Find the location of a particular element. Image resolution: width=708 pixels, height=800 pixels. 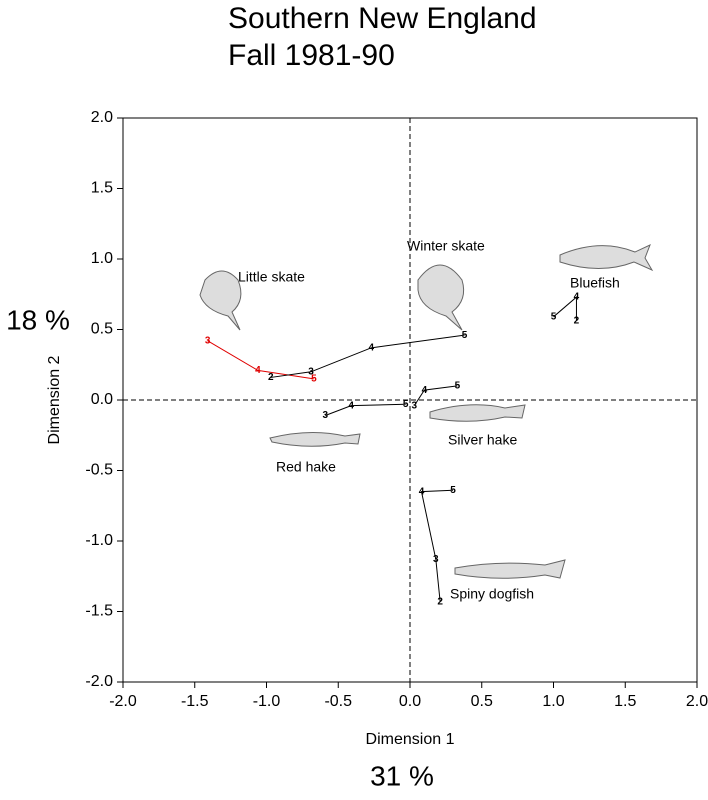

y-tick-label: -1.0 is located at coordinates (99, 540).